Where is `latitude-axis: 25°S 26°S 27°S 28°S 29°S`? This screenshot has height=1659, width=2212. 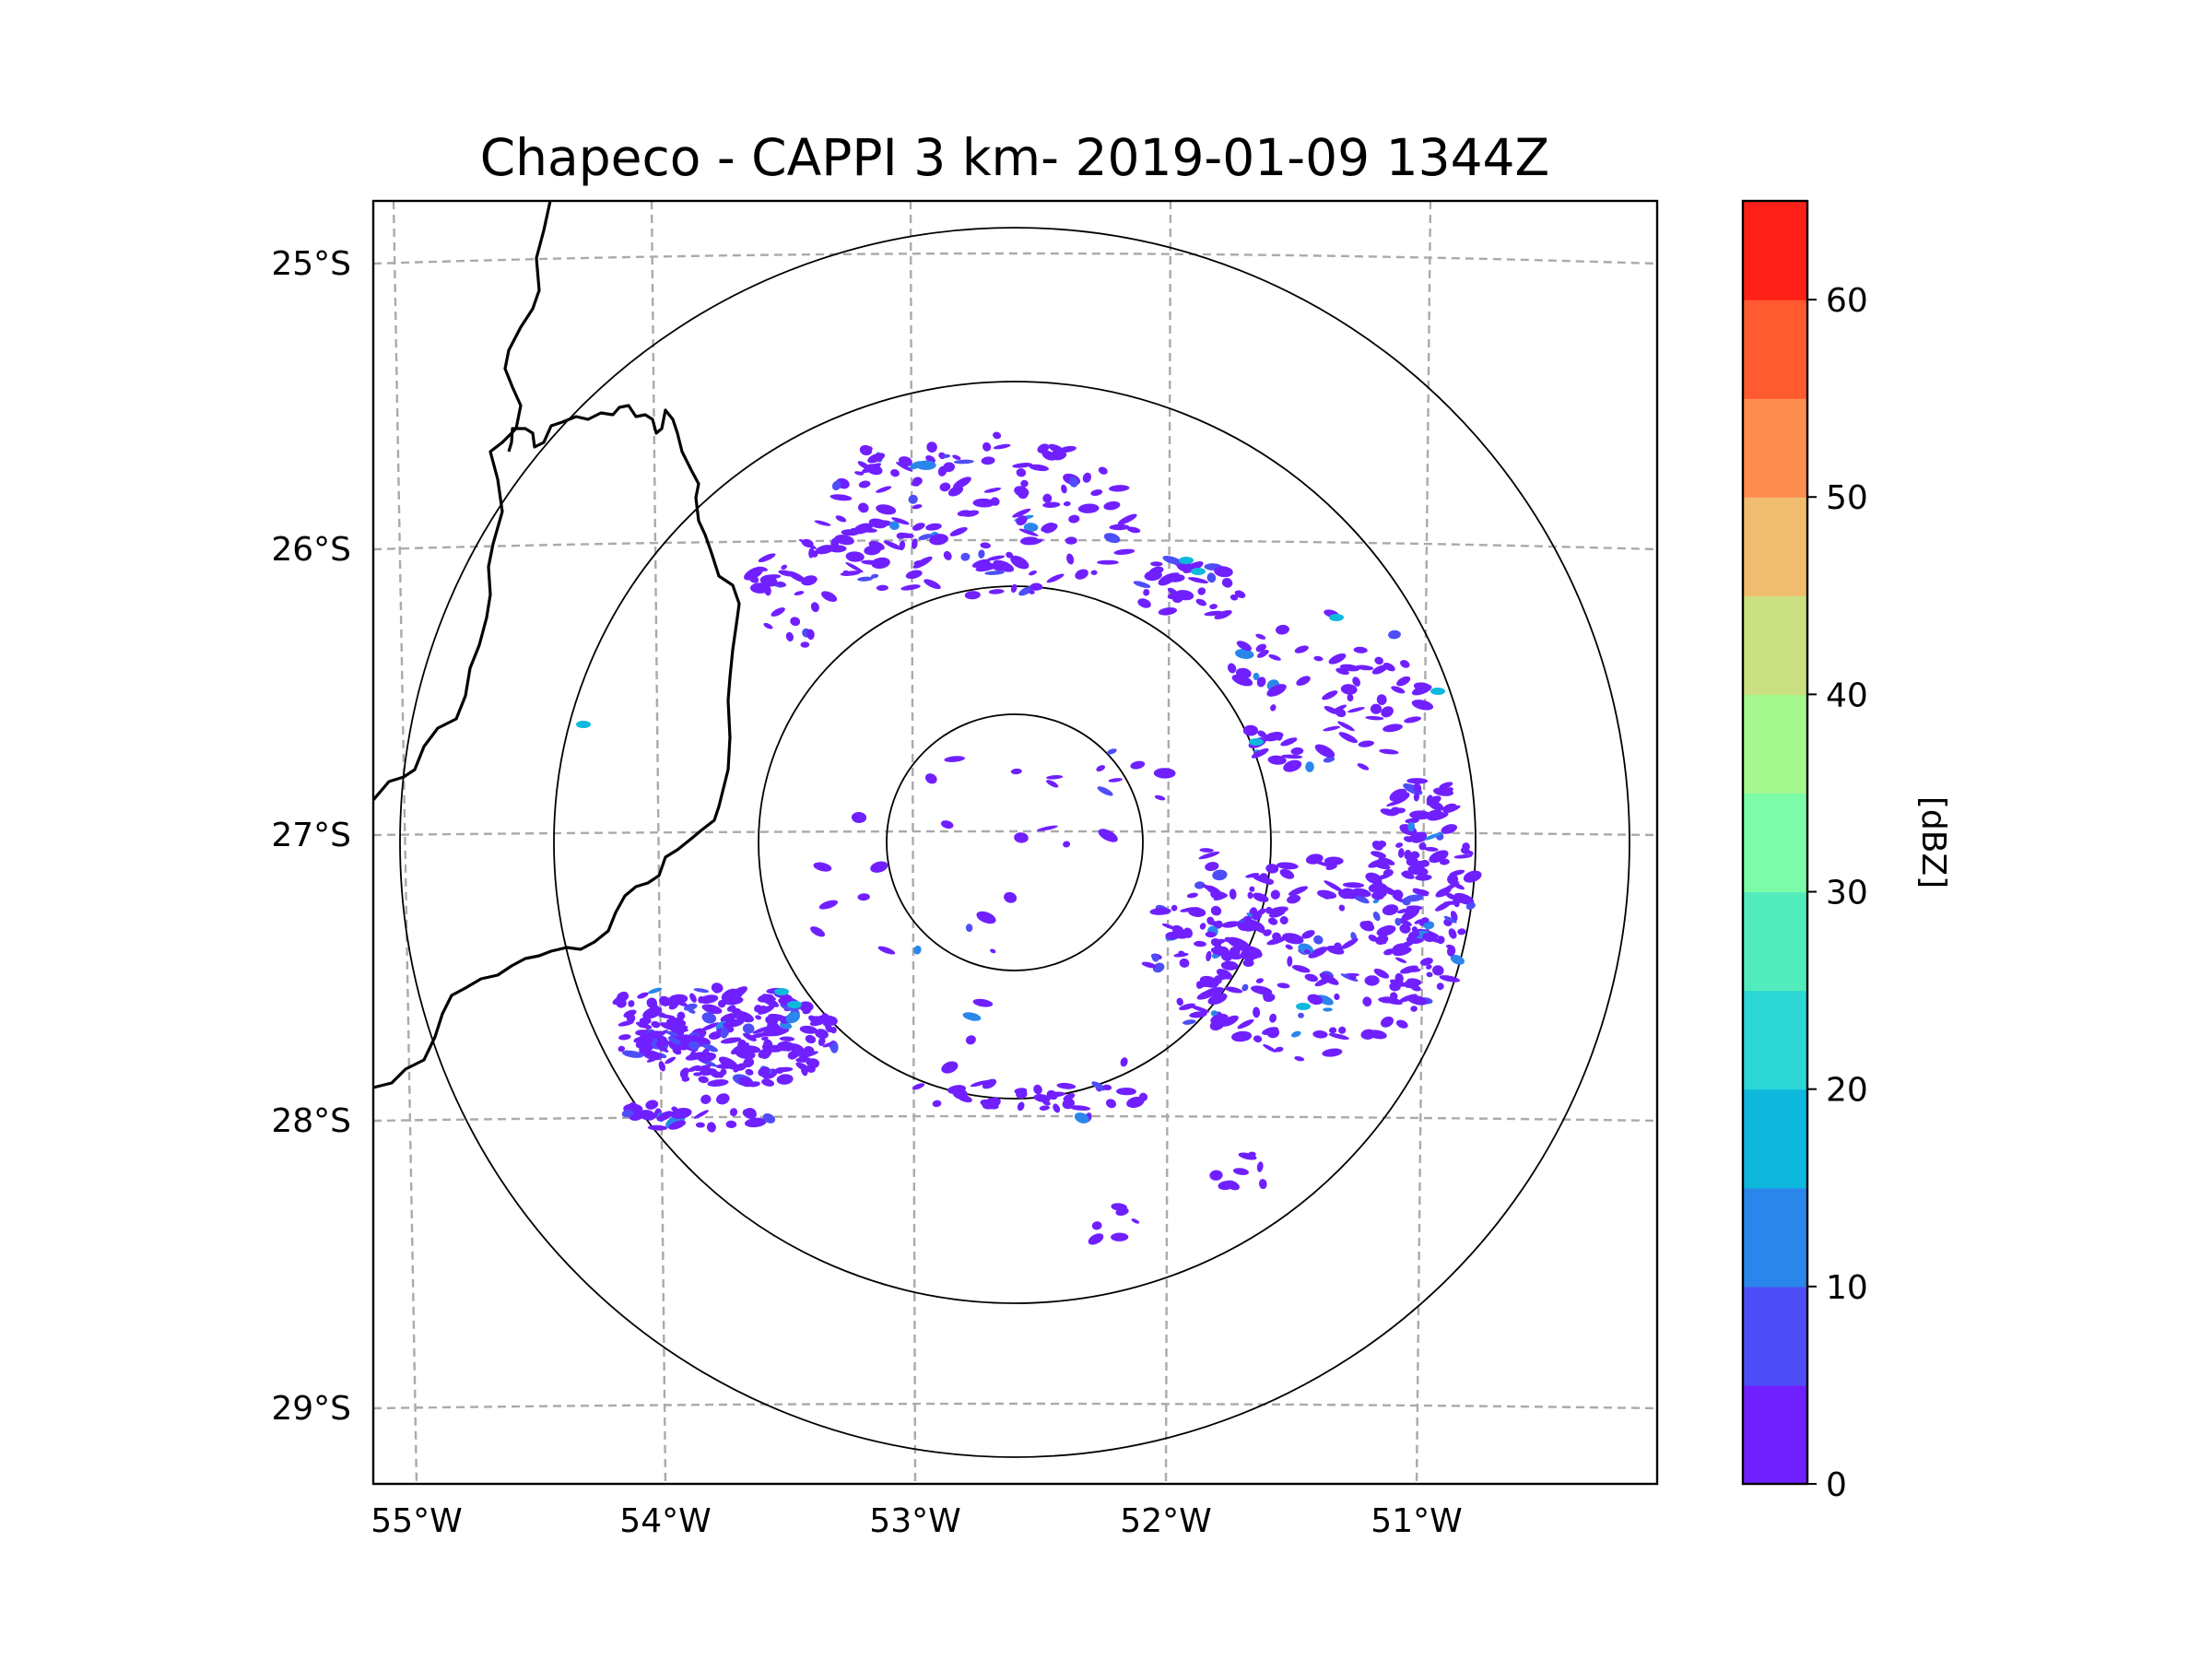 latitude-axis: 25°S 26°S 27°S 28°S 29°S is located at coordinates (311, 836).